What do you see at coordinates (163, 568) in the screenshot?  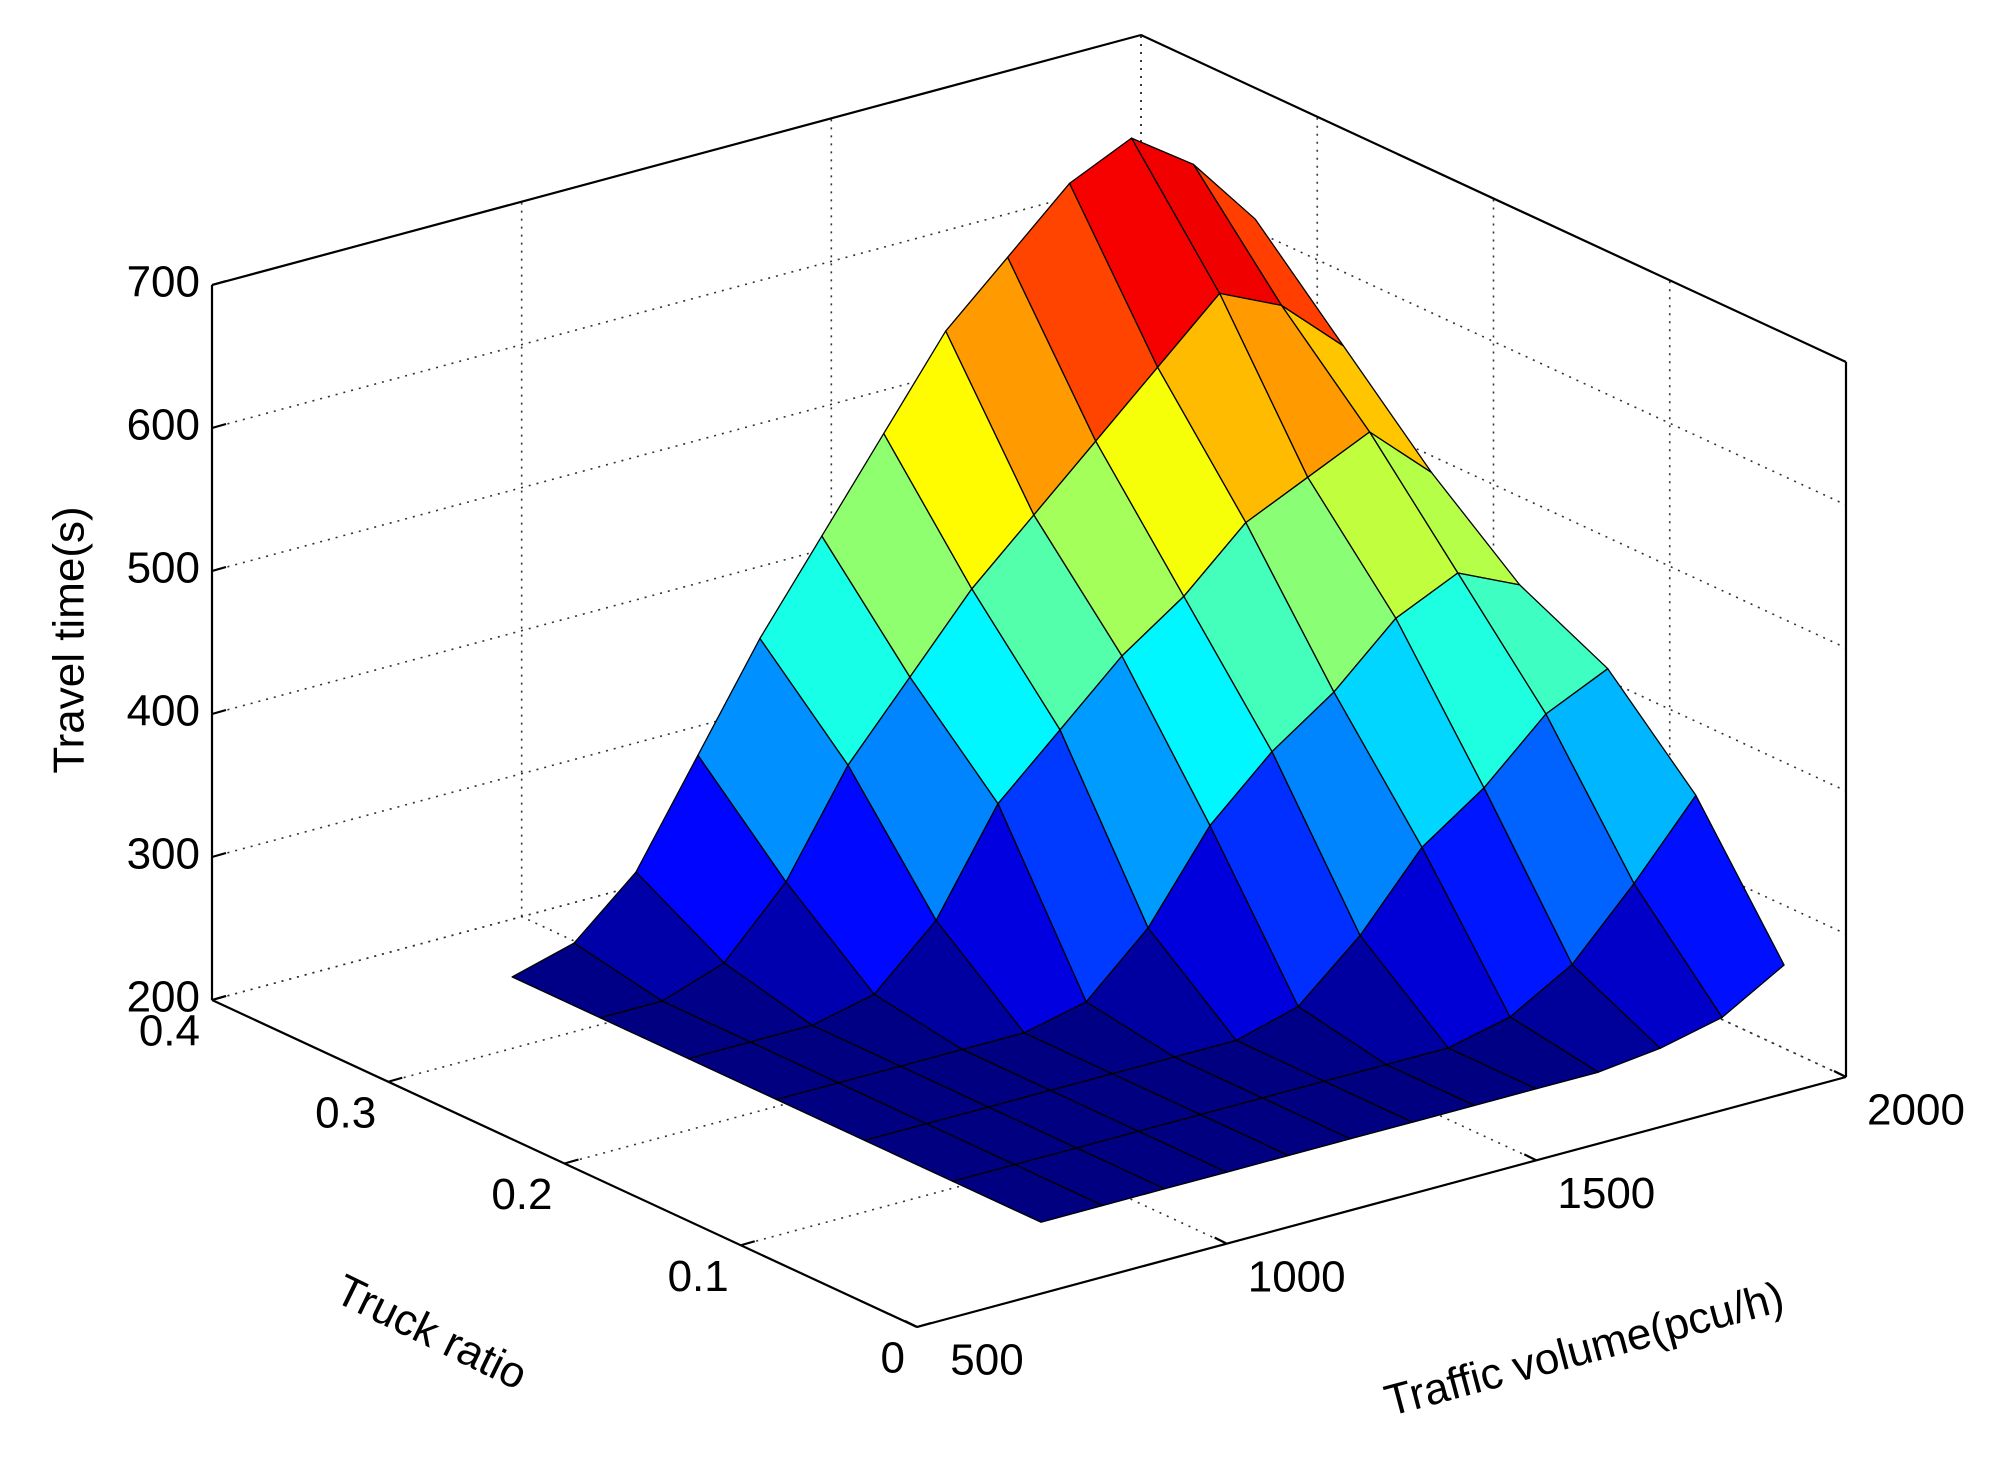 I see `z-tick-label: 500` at bounding box center [163, 568].